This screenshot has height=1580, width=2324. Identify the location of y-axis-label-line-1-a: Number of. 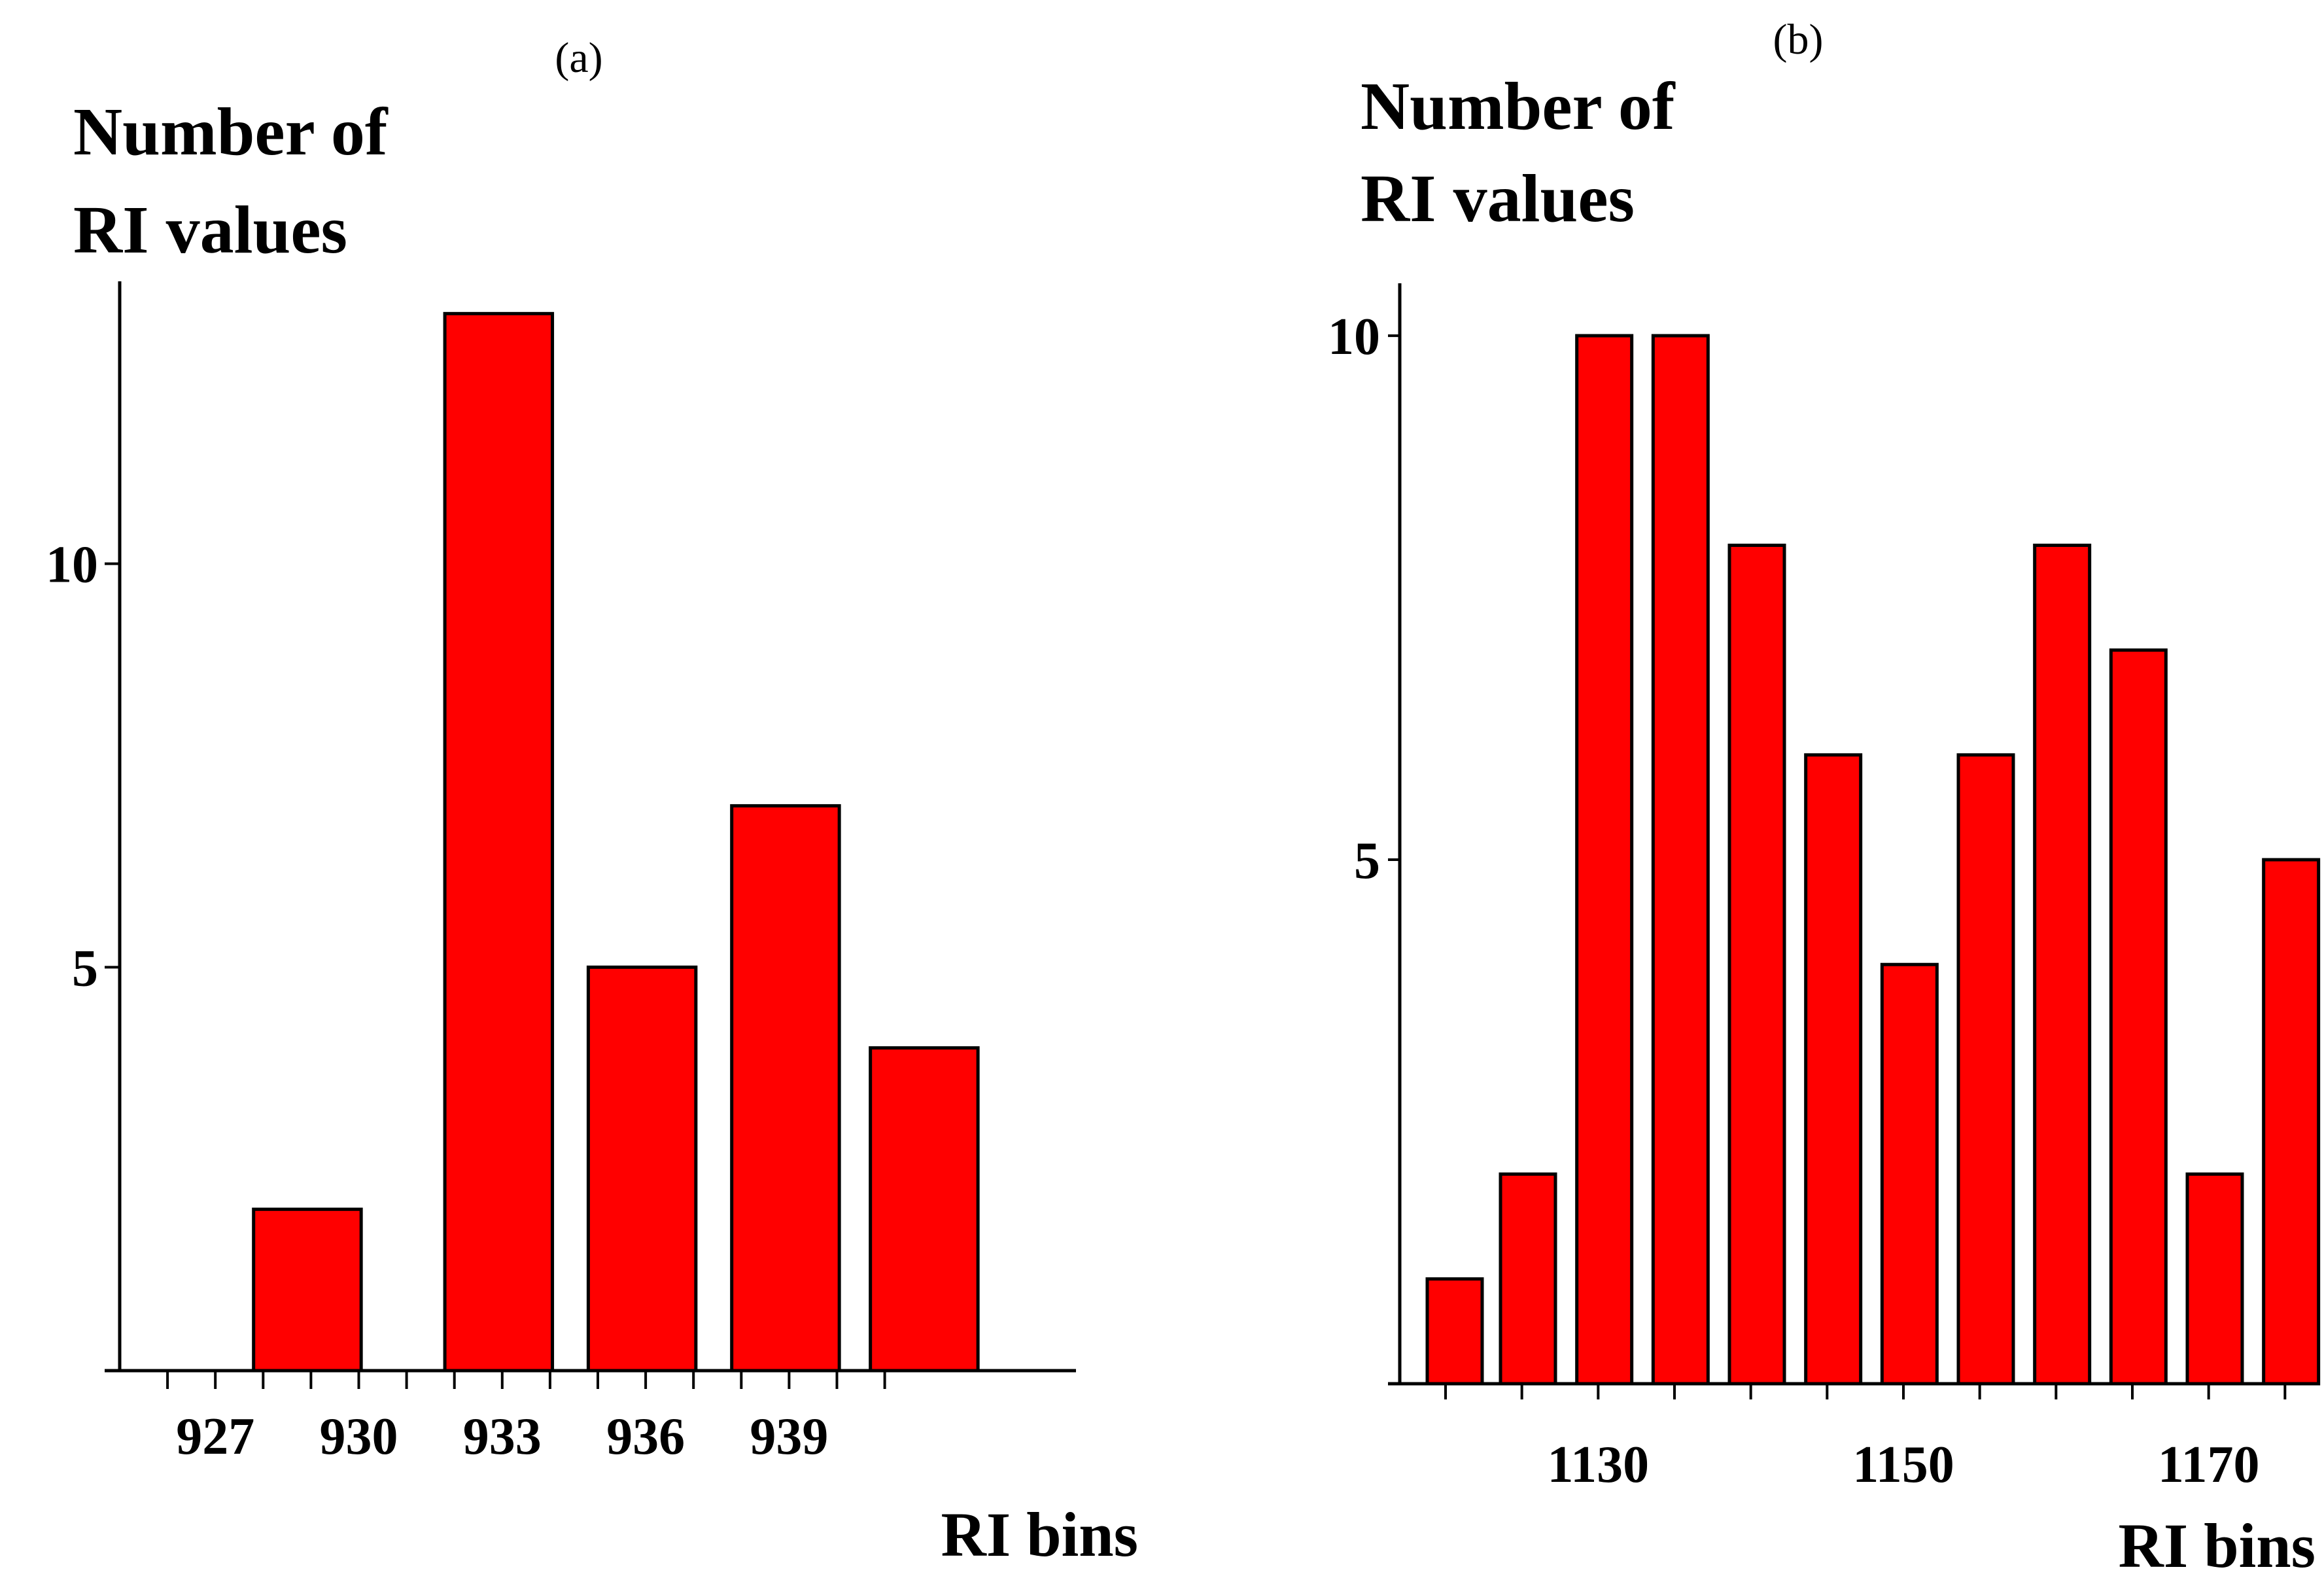
(231, 131).